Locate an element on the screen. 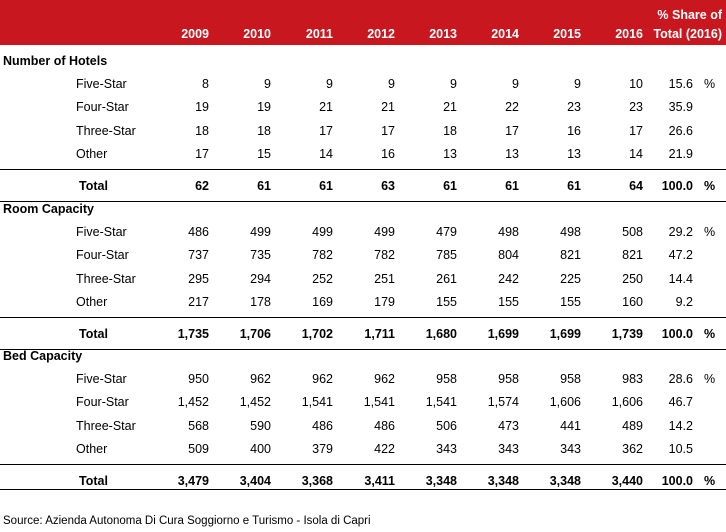  data-cell: 962 is located at coordinates (260, 379).